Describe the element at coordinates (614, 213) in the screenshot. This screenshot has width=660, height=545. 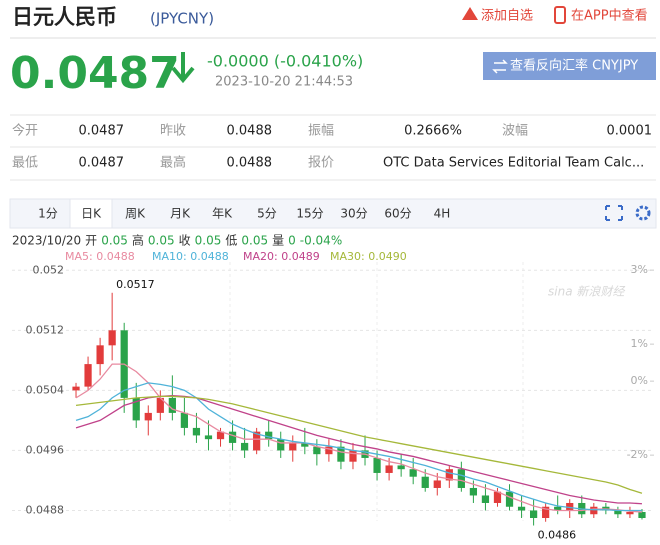
I see `fullscreen-icon` at that location.